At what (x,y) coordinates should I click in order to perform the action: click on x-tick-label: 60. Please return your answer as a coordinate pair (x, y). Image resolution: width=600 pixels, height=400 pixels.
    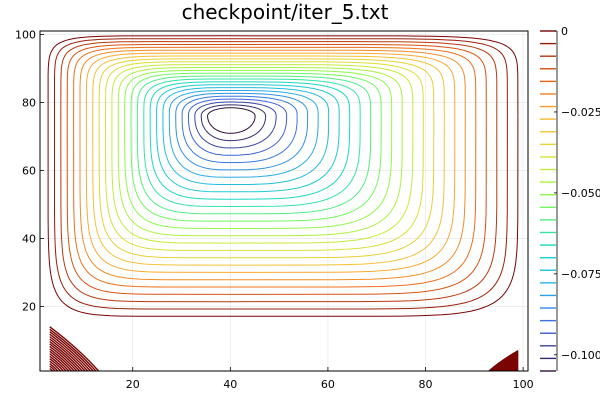
    Looking at the image, I should click on (328, 384).